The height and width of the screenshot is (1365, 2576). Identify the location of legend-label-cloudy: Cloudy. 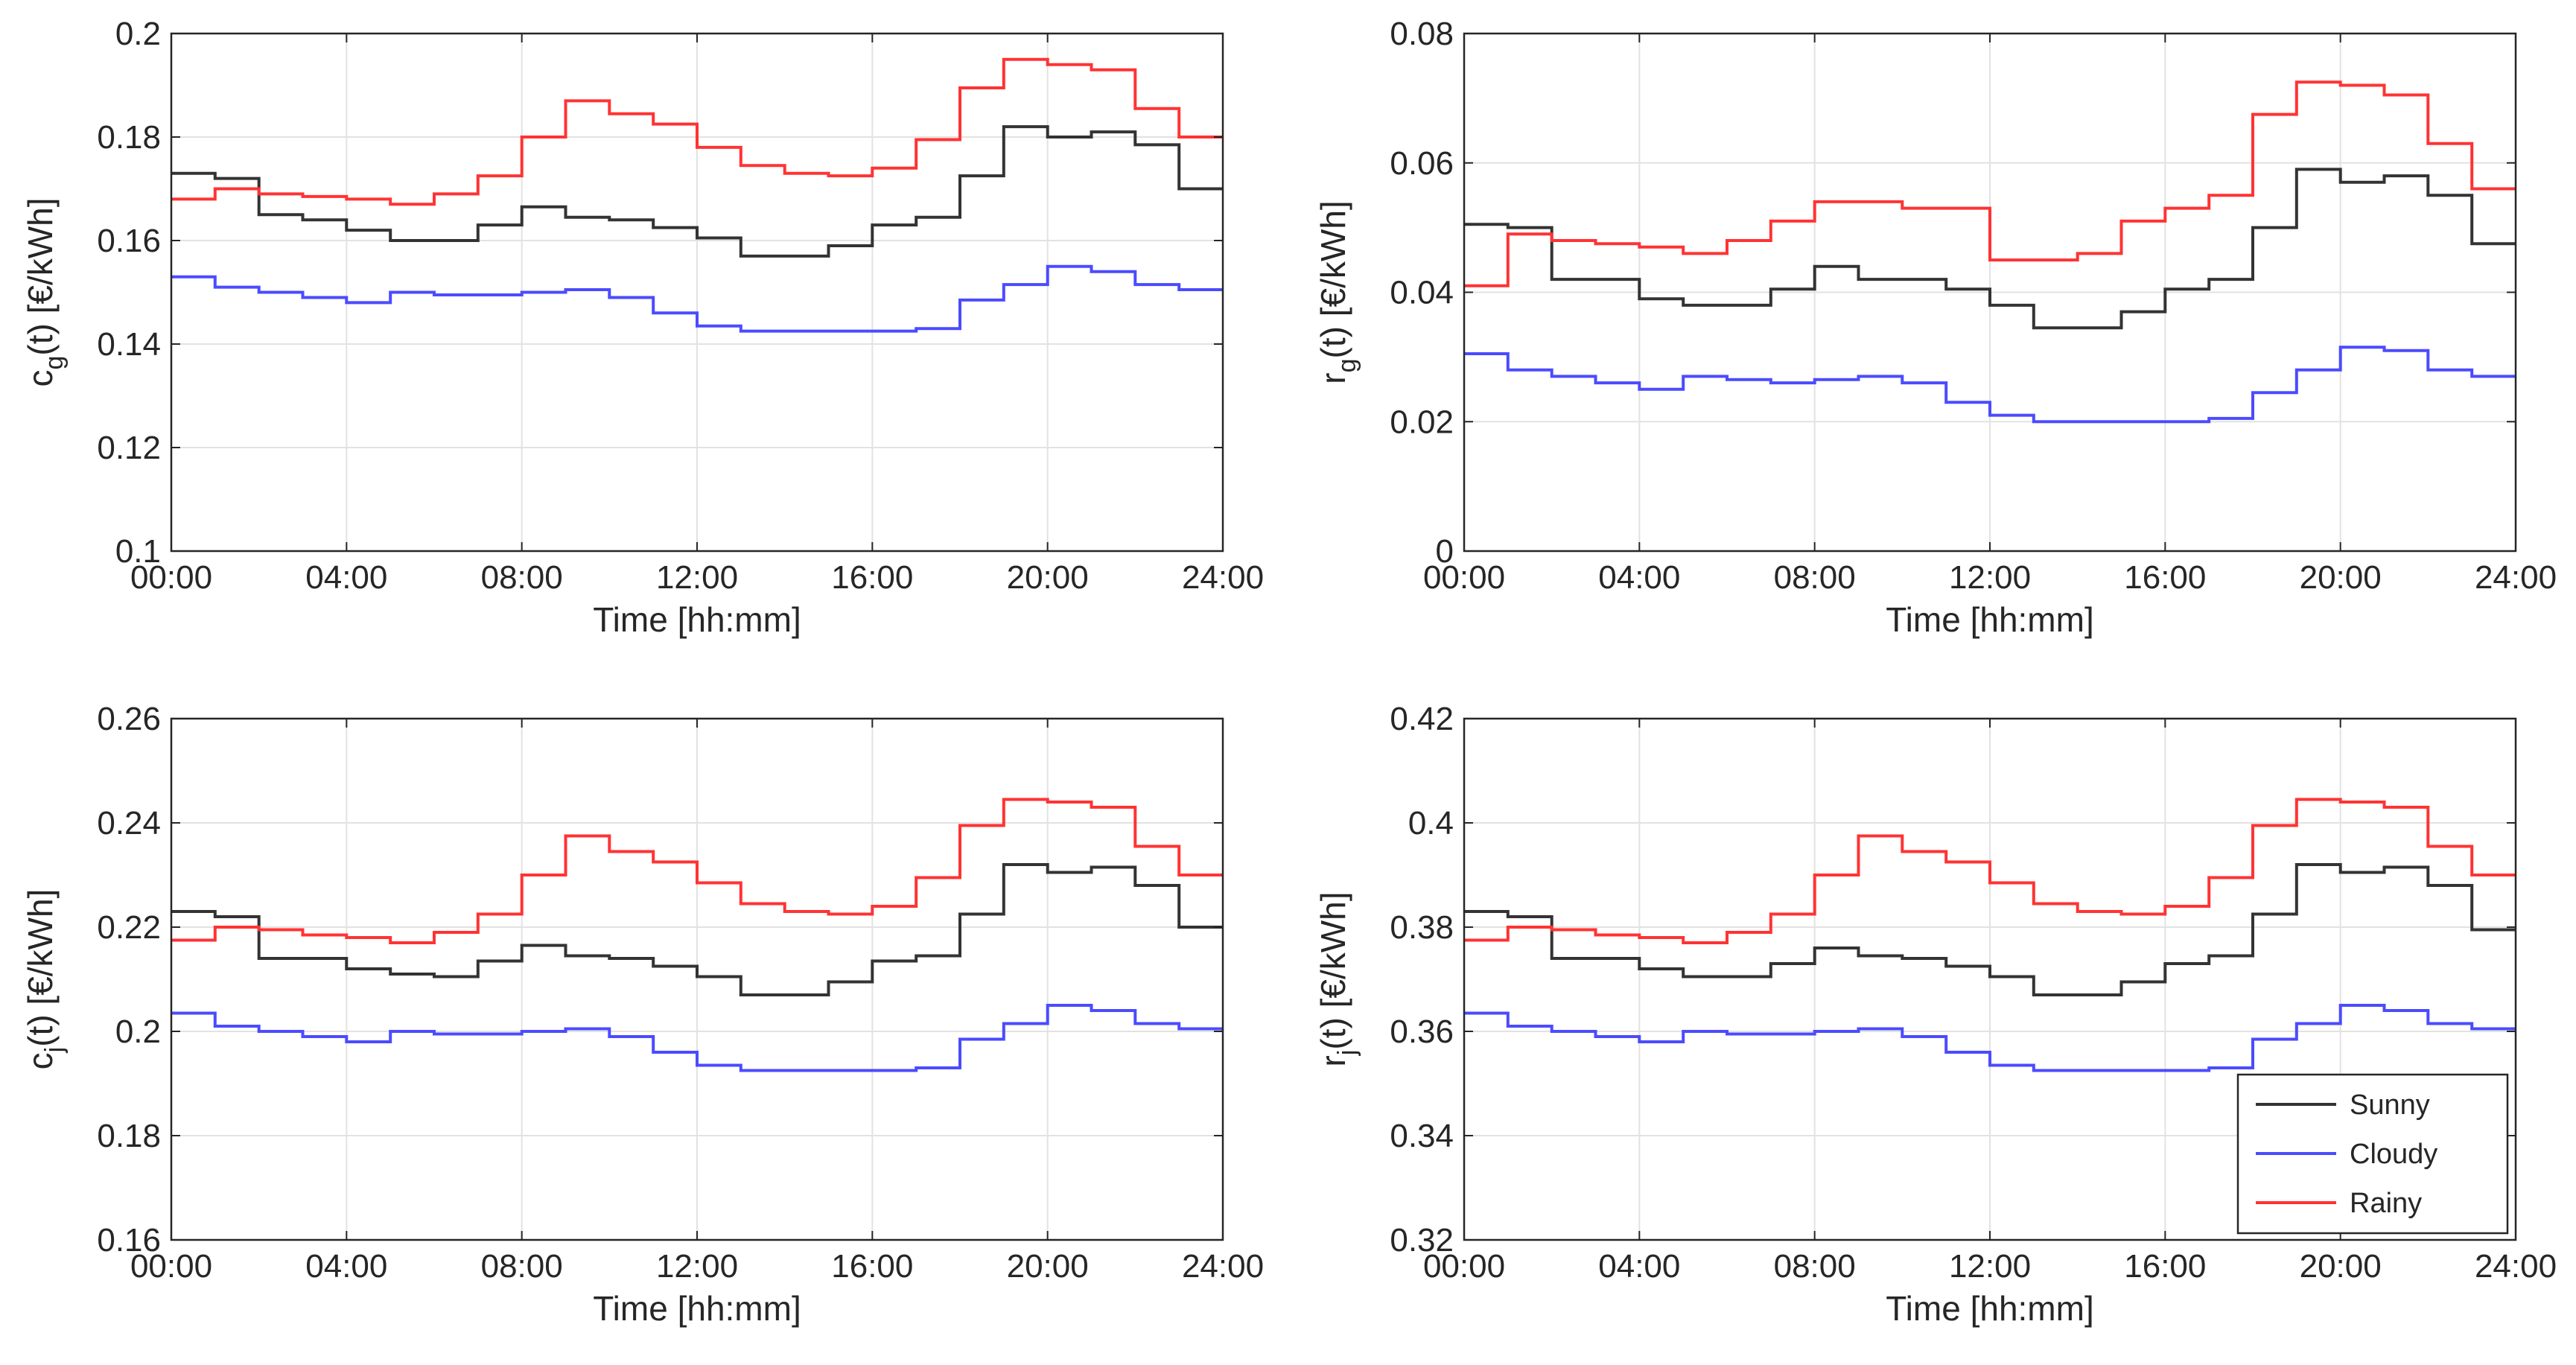
(2393, 1154).